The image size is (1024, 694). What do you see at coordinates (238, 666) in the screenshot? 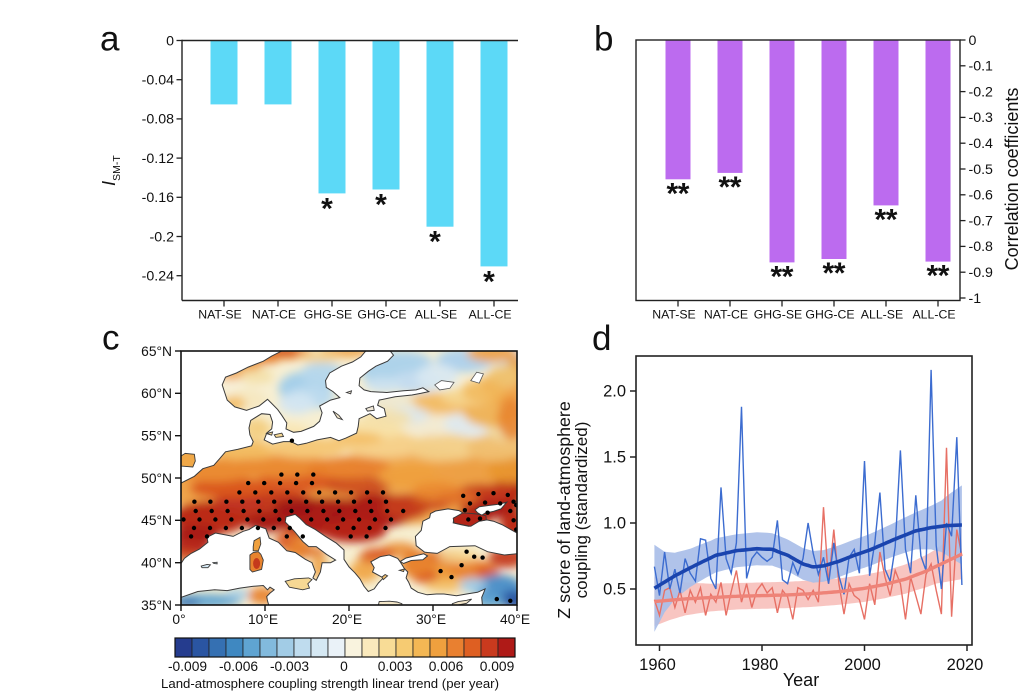
I see `svg-text: -0.006` at bounding box center [238, 666].